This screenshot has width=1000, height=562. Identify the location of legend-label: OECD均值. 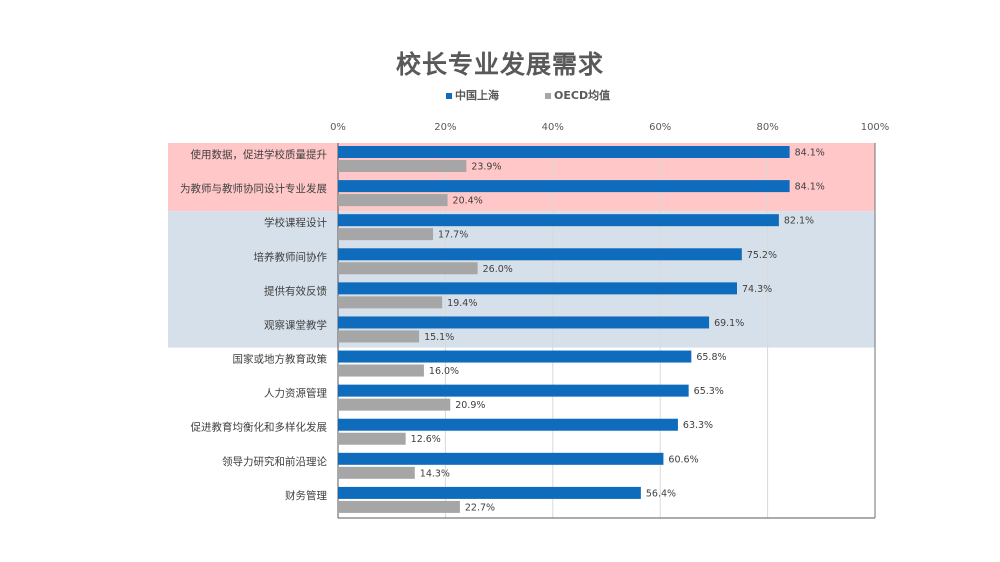
(582, 95).